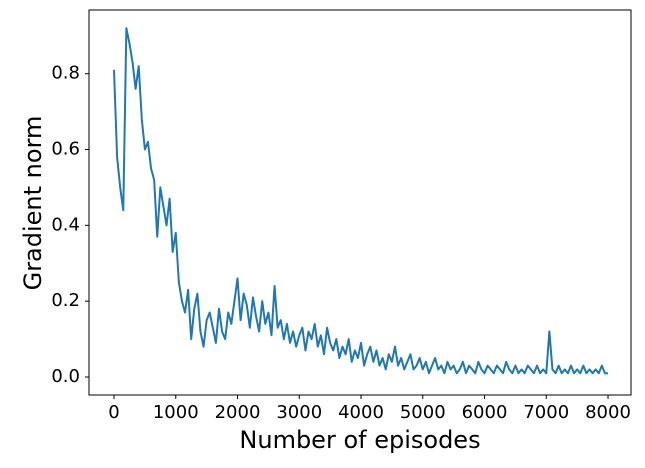  Describe the element at coordinates (608, 412) in the screenshot. I see `x-tick-label: 8000` at that location.